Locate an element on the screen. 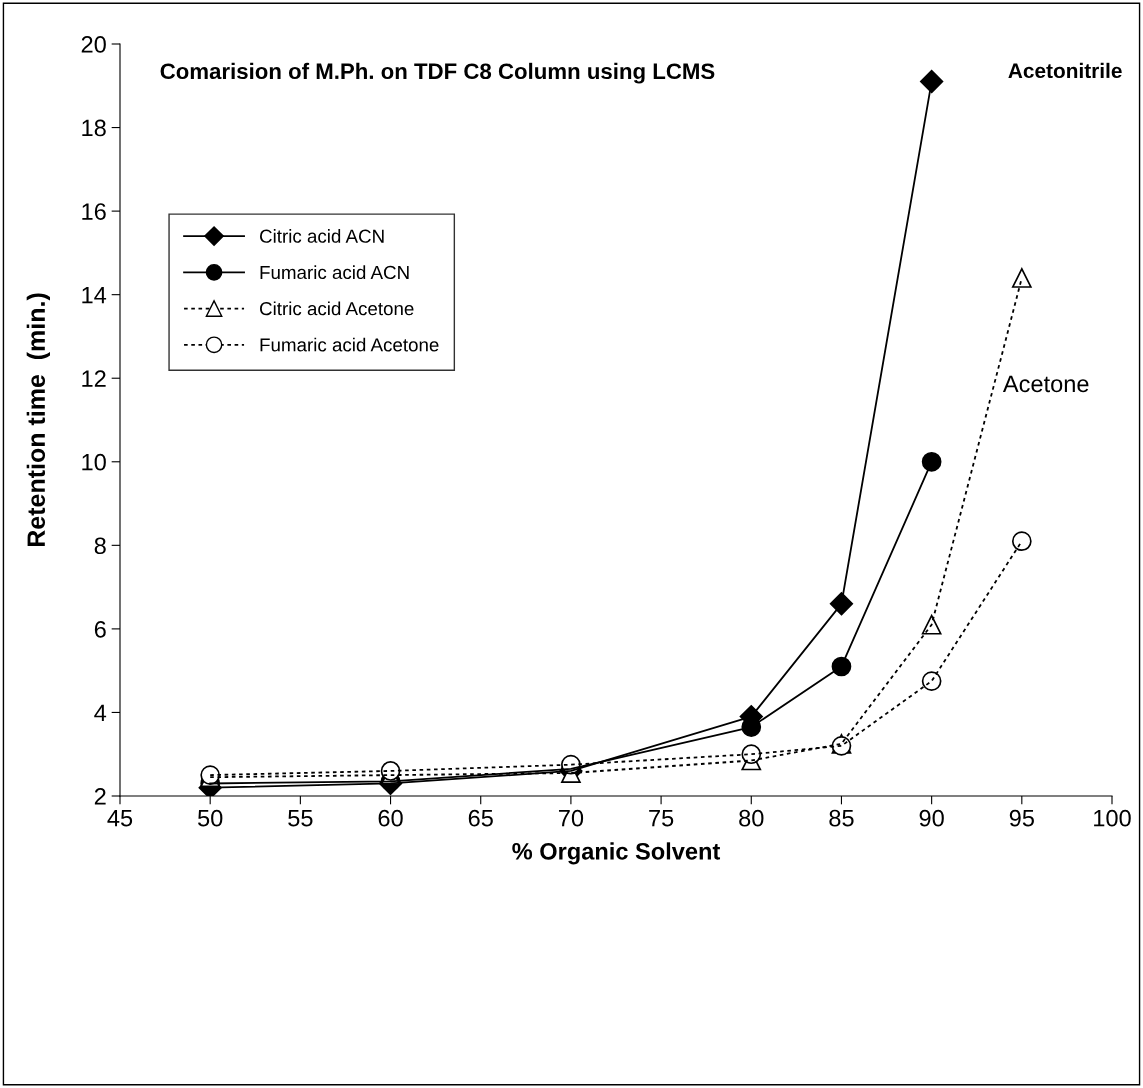  x-tick-label: 80 is located at coordinates (751, 818).